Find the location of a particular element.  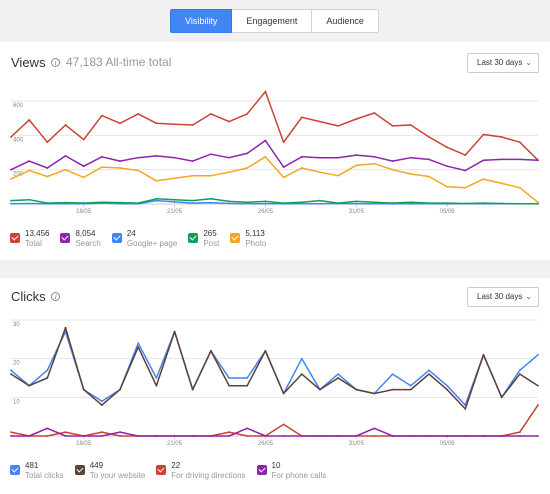

tab-engagement: Engagement is located at coordinates (272, 21).